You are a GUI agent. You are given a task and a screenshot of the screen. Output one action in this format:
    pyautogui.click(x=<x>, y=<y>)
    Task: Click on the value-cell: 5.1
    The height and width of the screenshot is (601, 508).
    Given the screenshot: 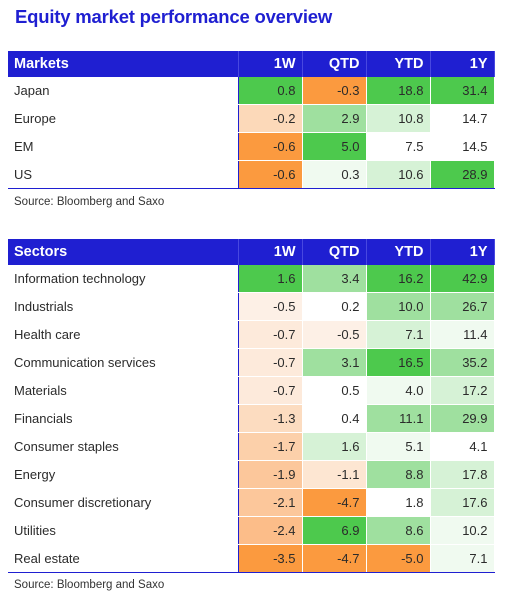 What is the action you would take?
    pyautogui.click(x=398, y=446)
    